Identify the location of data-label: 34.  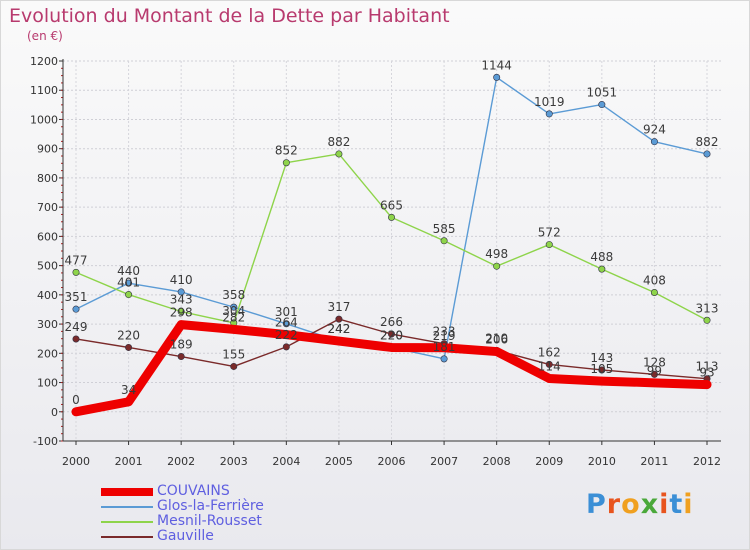
(128, 390).